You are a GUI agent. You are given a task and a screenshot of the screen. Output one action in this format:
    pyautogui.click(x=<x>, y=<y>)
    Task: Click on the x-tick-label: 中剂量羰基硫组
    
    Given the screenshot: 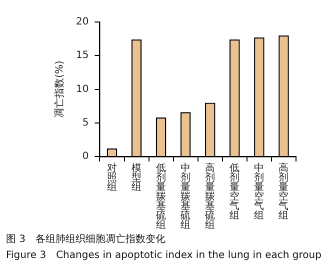 What is the action you would take?
    pyautogui.click(x=185, y=196)
    